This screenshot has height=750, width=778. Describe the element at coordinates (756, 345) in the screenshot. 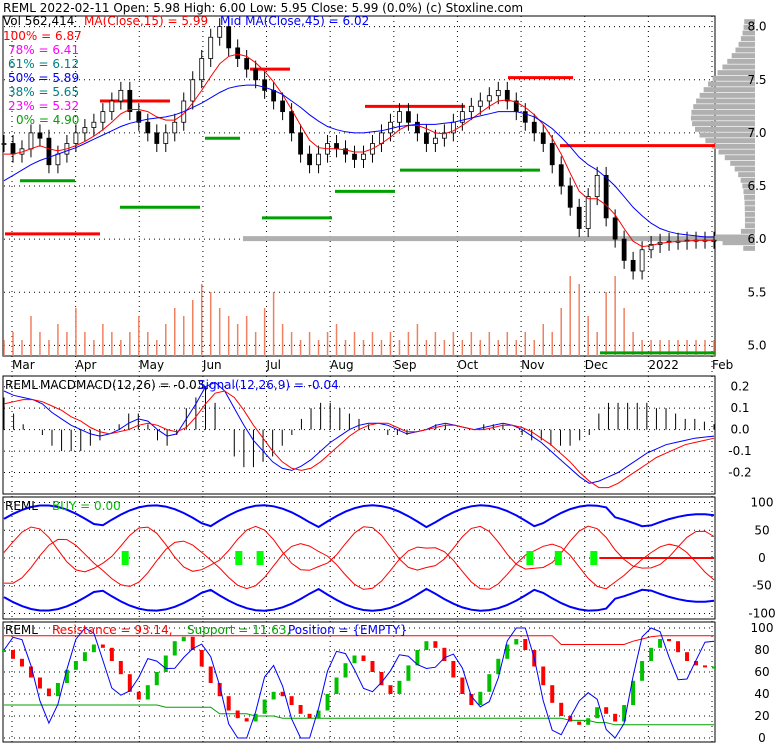

I see `price-y-tick: 5.0` at that location.